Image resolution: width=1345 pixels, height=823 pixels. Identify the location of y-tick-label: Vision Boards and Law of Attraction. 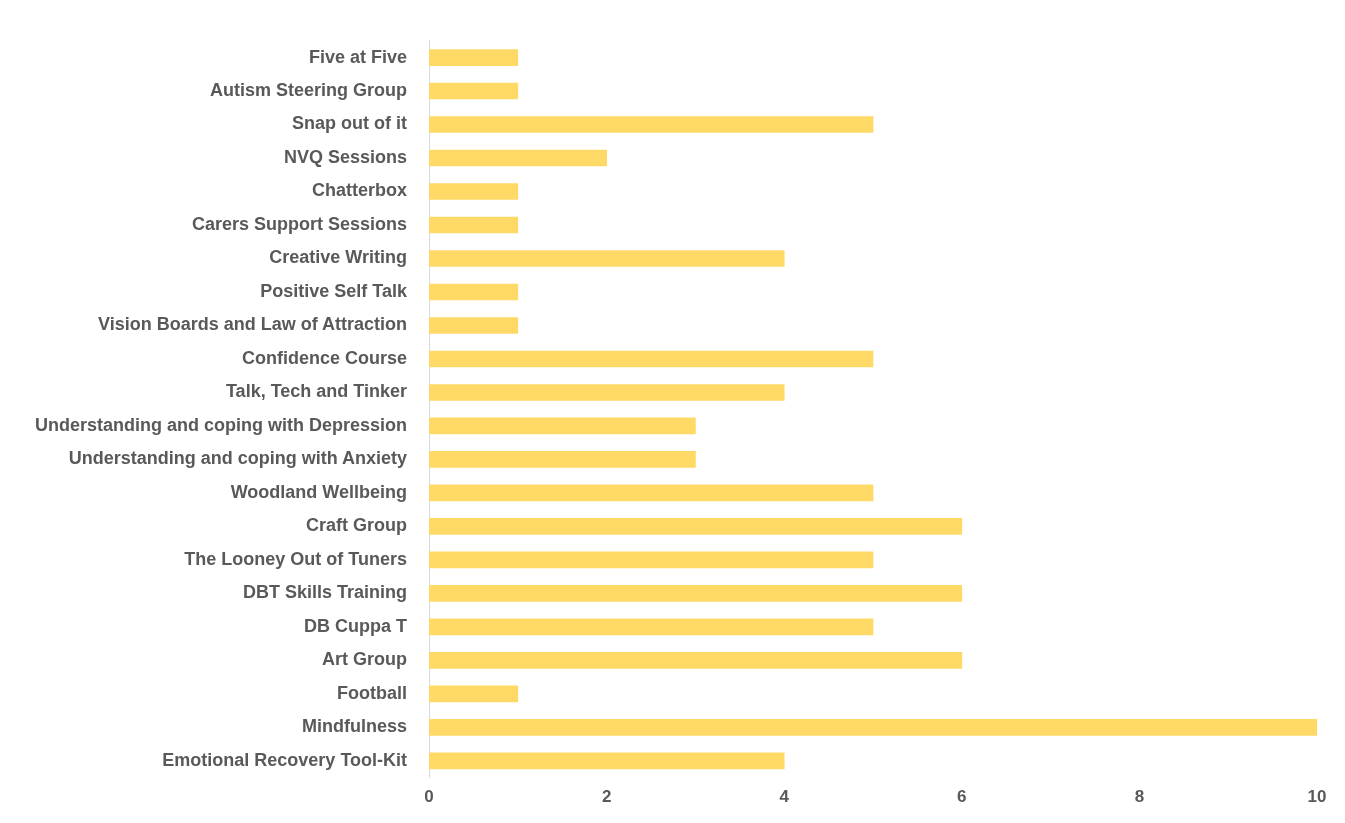
(252, 324).